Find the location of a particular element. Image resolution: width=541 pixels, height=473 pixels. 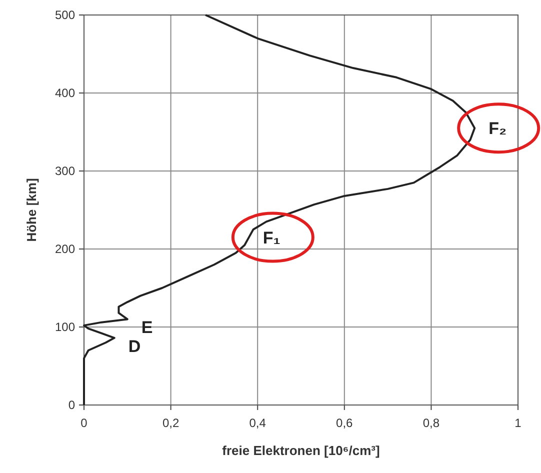

annotation: F₁ is located at coordinates (271, 238).